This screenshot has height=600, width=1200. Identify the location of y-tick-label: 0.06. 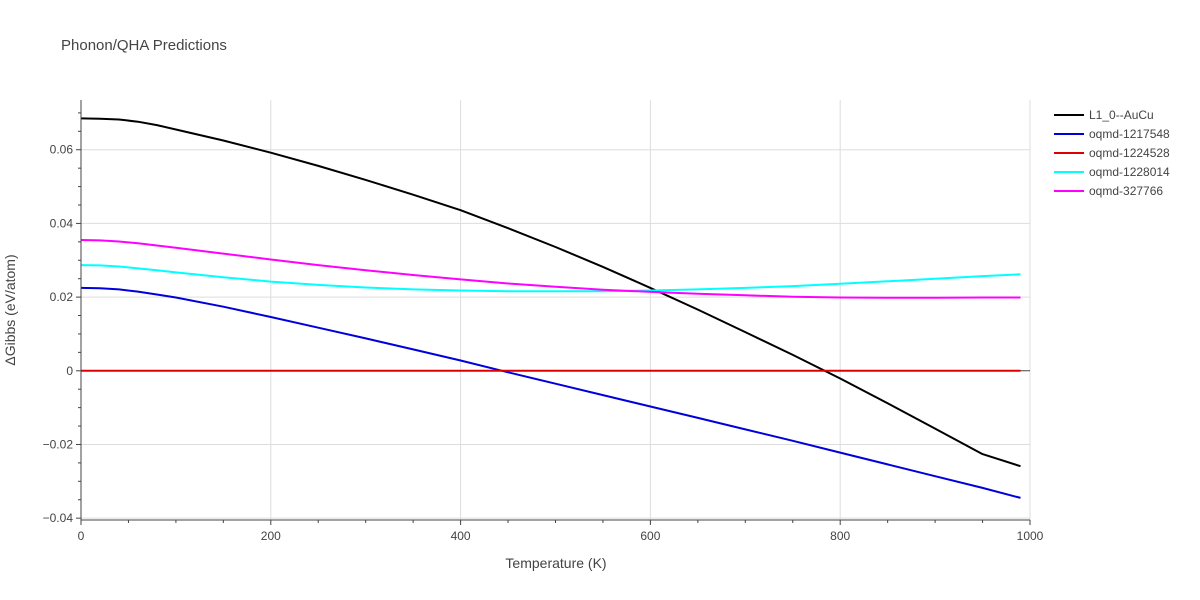
(62, 150).